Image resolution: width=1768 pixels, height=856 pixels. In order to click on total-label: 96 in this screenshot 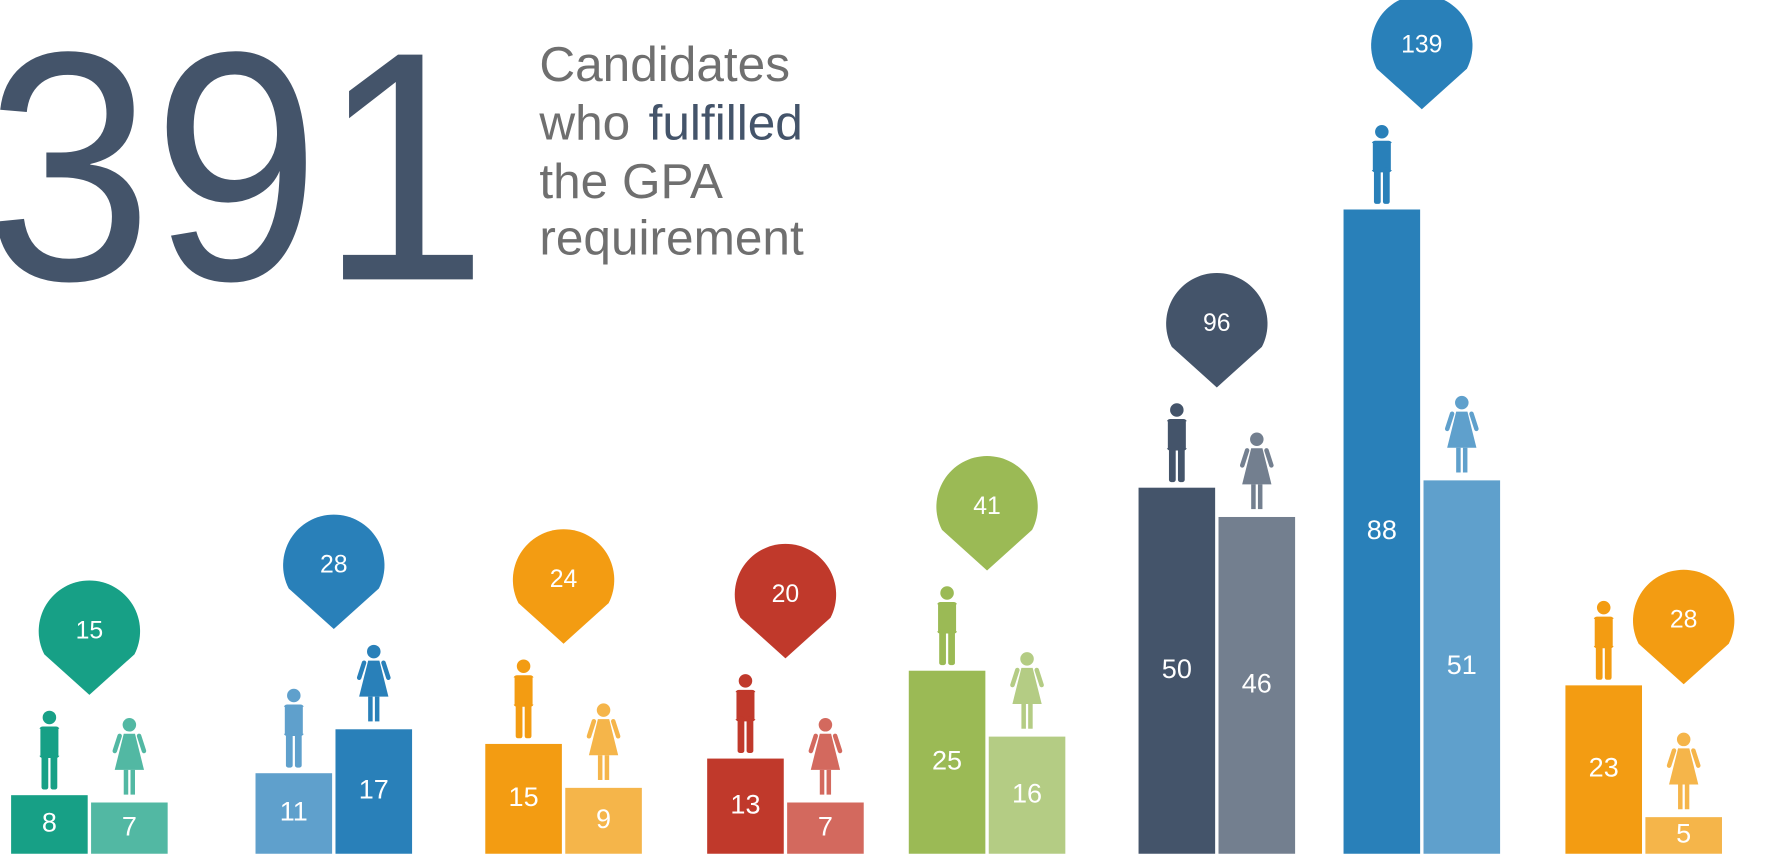, I will do `click(1217, 323)`.